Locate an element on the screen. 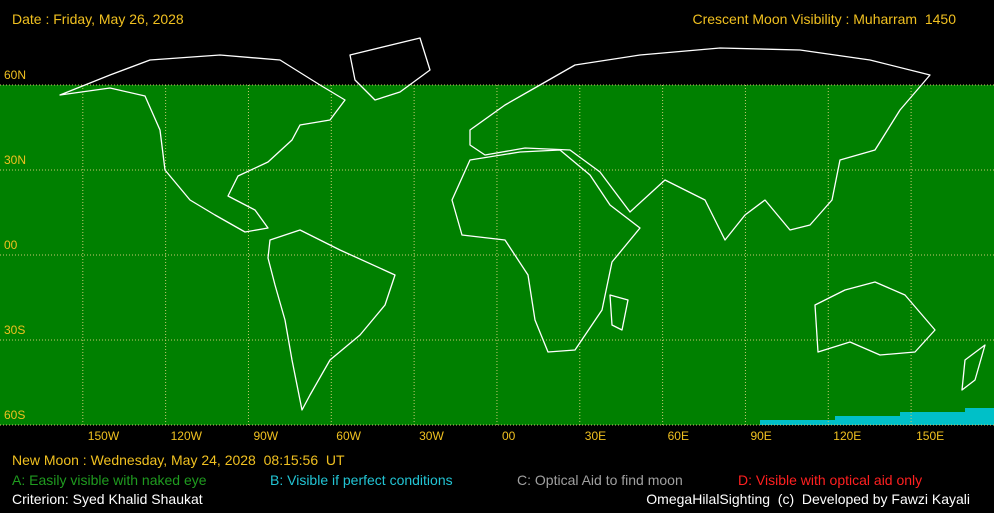 The height and width of the screenshot is (513, 994). date: Date : Friday, May 26, 2028 is located at coordinates (98, 19).